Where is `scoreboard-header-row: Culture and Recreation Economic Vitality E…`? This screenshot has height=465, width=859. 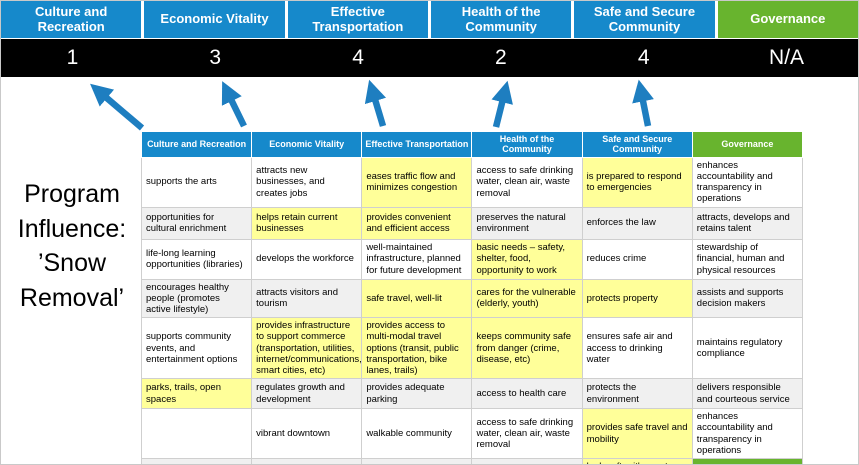 scoreboard-header-row: Culture and Recreation Economic Vitality E… is located at coordinates (429, 19).